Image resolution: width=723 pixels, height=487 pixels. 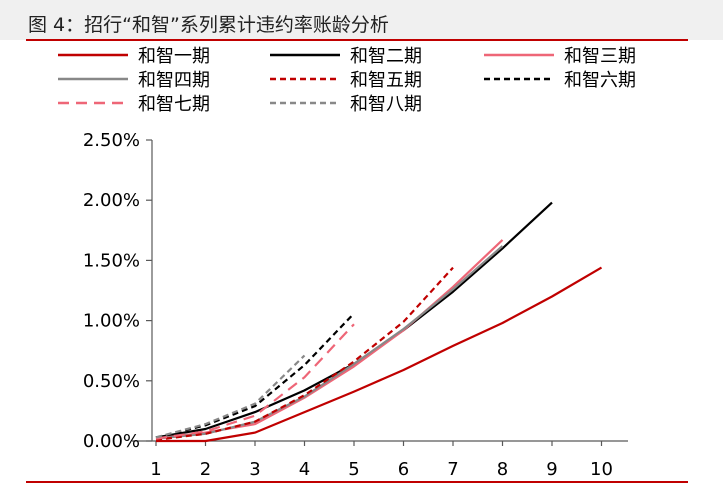 What do you see at coordinates (403, 469) in the screenshot?
I see `x-tick-label: 6` at bounding box center [403, 469].